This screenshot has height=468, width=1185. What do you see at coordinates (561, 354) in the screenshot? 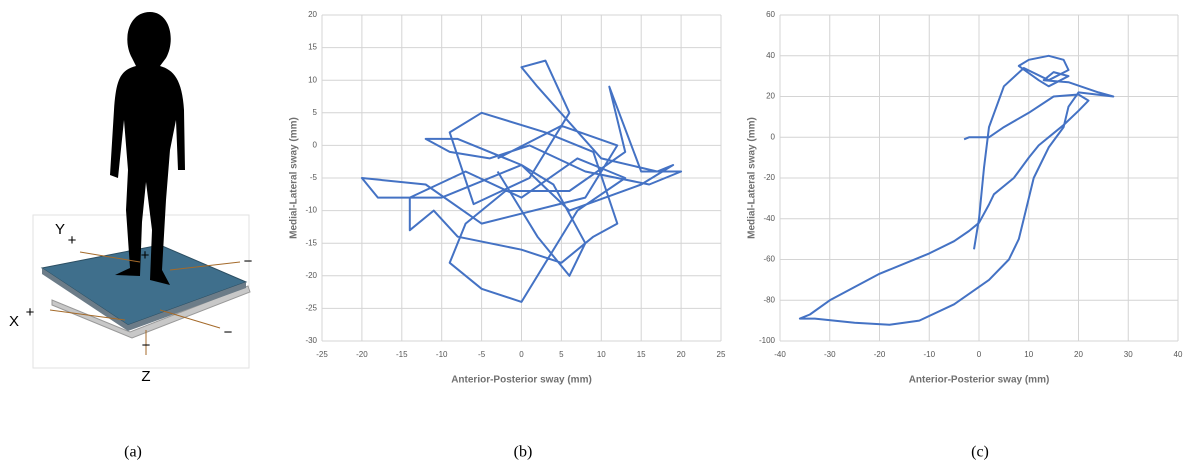
I see `x-tick-label: 5` at bounding box center [561, 354].